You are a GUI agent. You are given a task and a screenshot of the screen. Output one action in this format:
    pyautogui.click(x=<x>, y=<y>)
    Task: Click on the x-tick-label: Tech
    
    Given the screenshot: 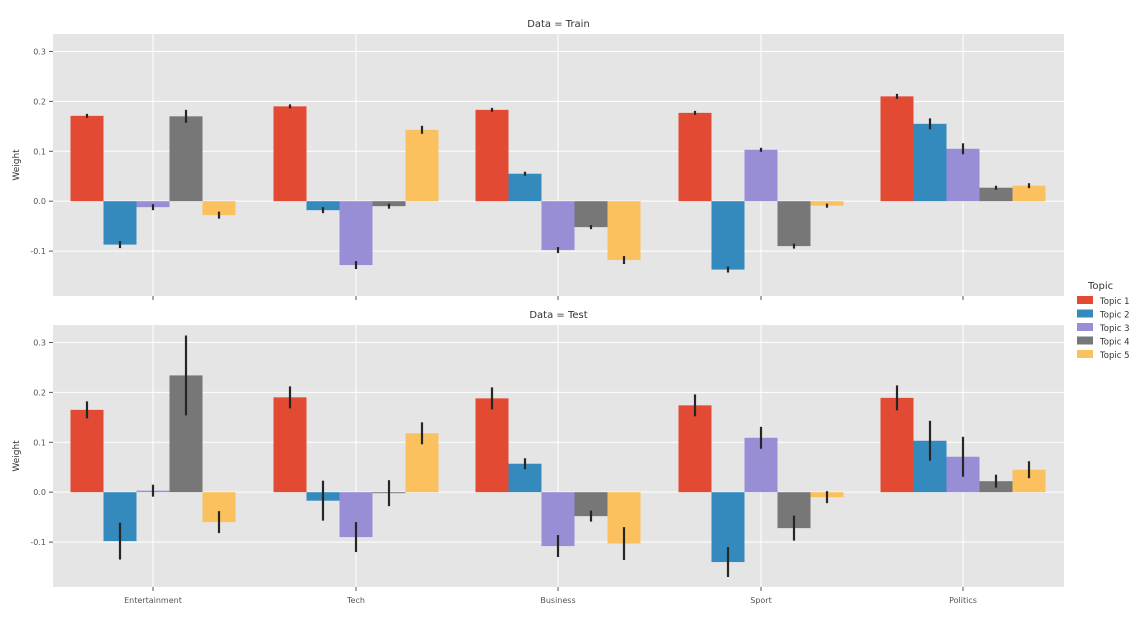 What is the action you would take?
    pyautogui.click(x=355, y=600)
    